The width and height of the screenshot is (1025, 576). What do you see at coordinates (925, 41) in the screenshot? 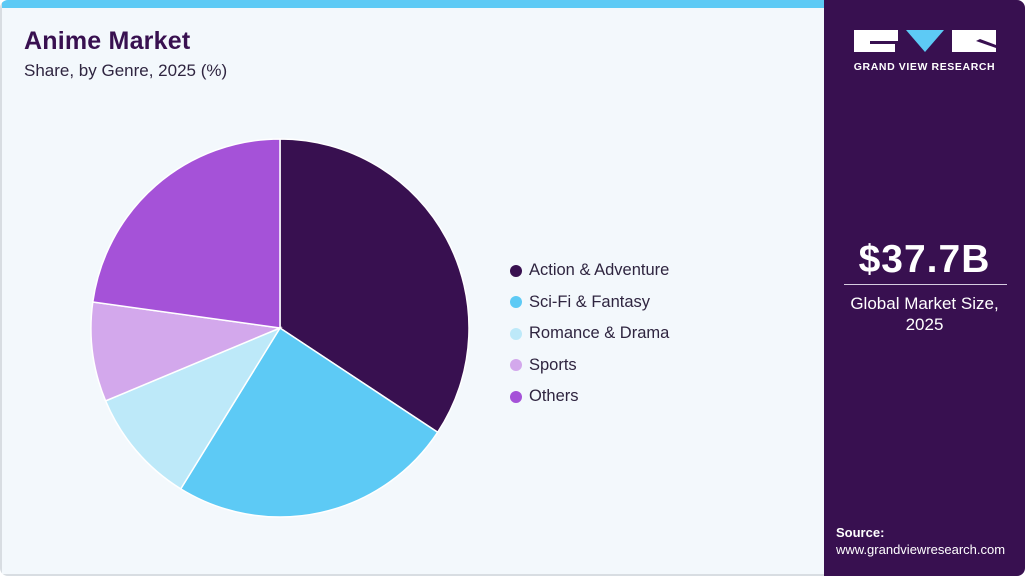
I see `gvr-logo-icon` at bounding box center [925, 41].